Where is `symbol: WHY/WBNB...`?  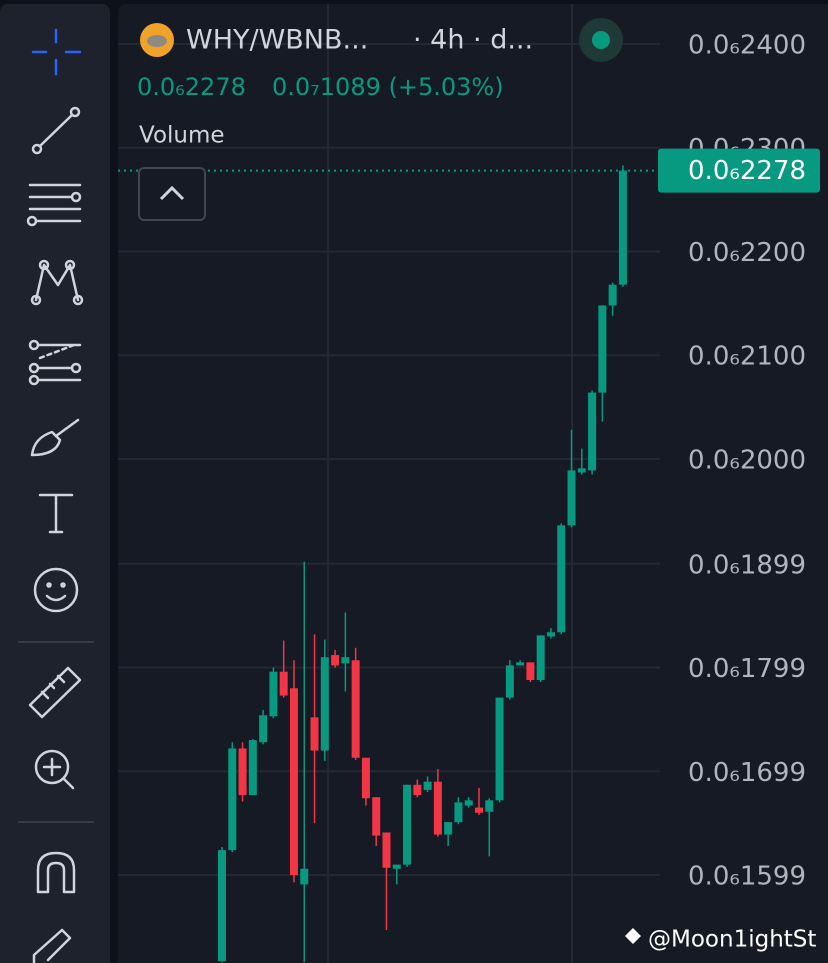 symbol: WHY/WBNB... is located at coordinates (277, 40).